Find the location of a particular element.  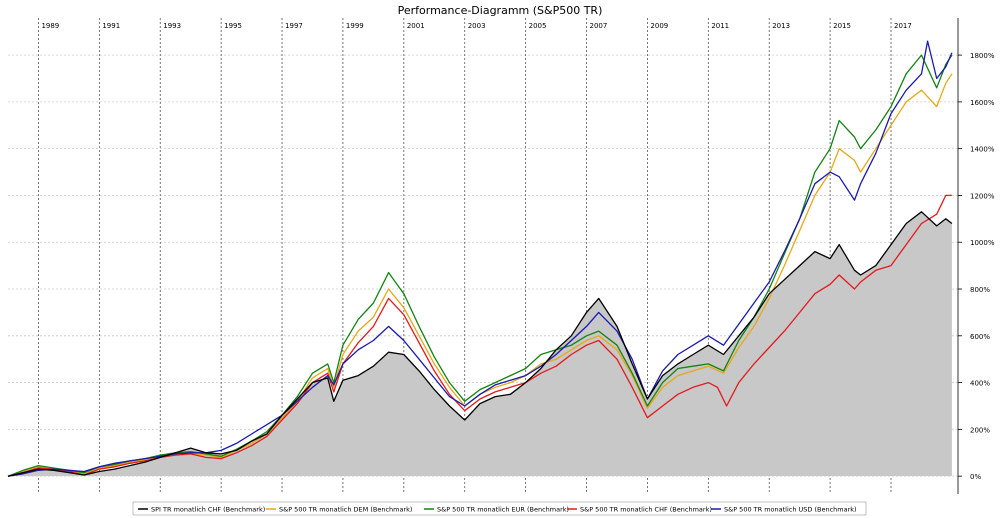

x-tick-label: 1993 is located at coordinates (172, 26).